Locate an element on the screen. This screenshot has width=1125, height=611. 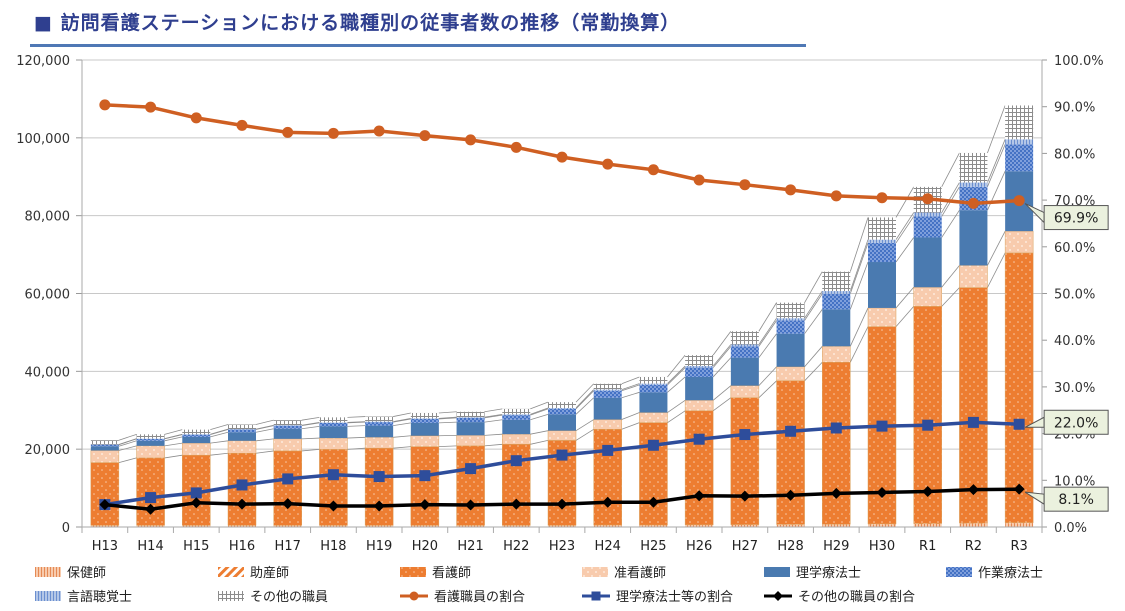
legend-swatch is located at coordinates (48, 595).